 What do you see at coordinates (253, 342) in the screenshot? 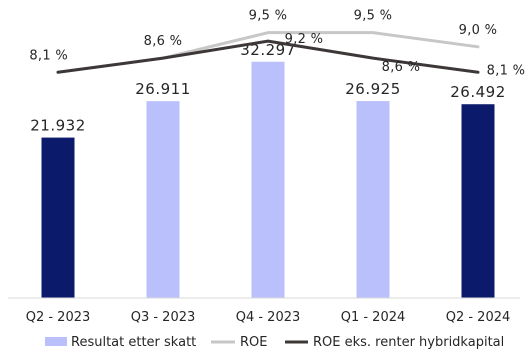
I see `legend-label-roe: ROE` at bounding box center [253, 342].